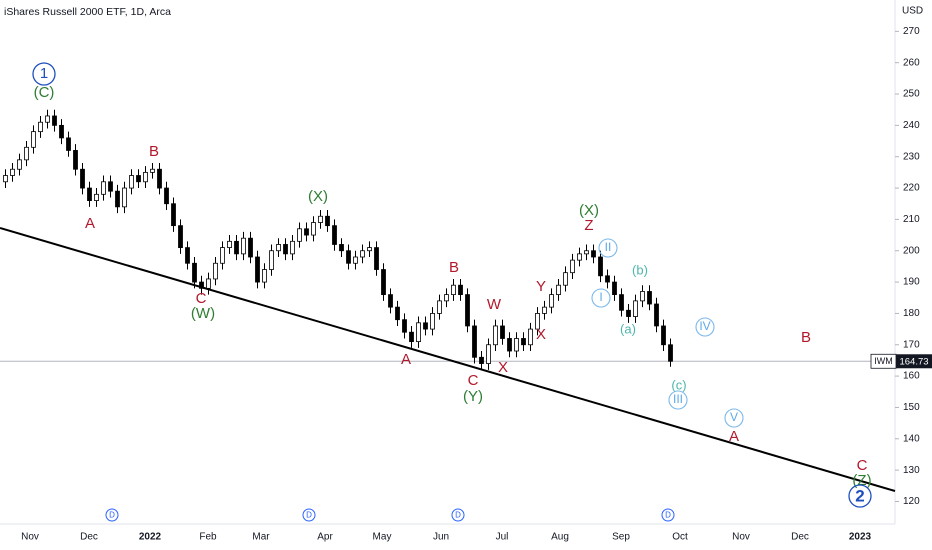 The height and width of the screenshot is (550, 932). I want to click on wave-label: B, so click(806, 337).